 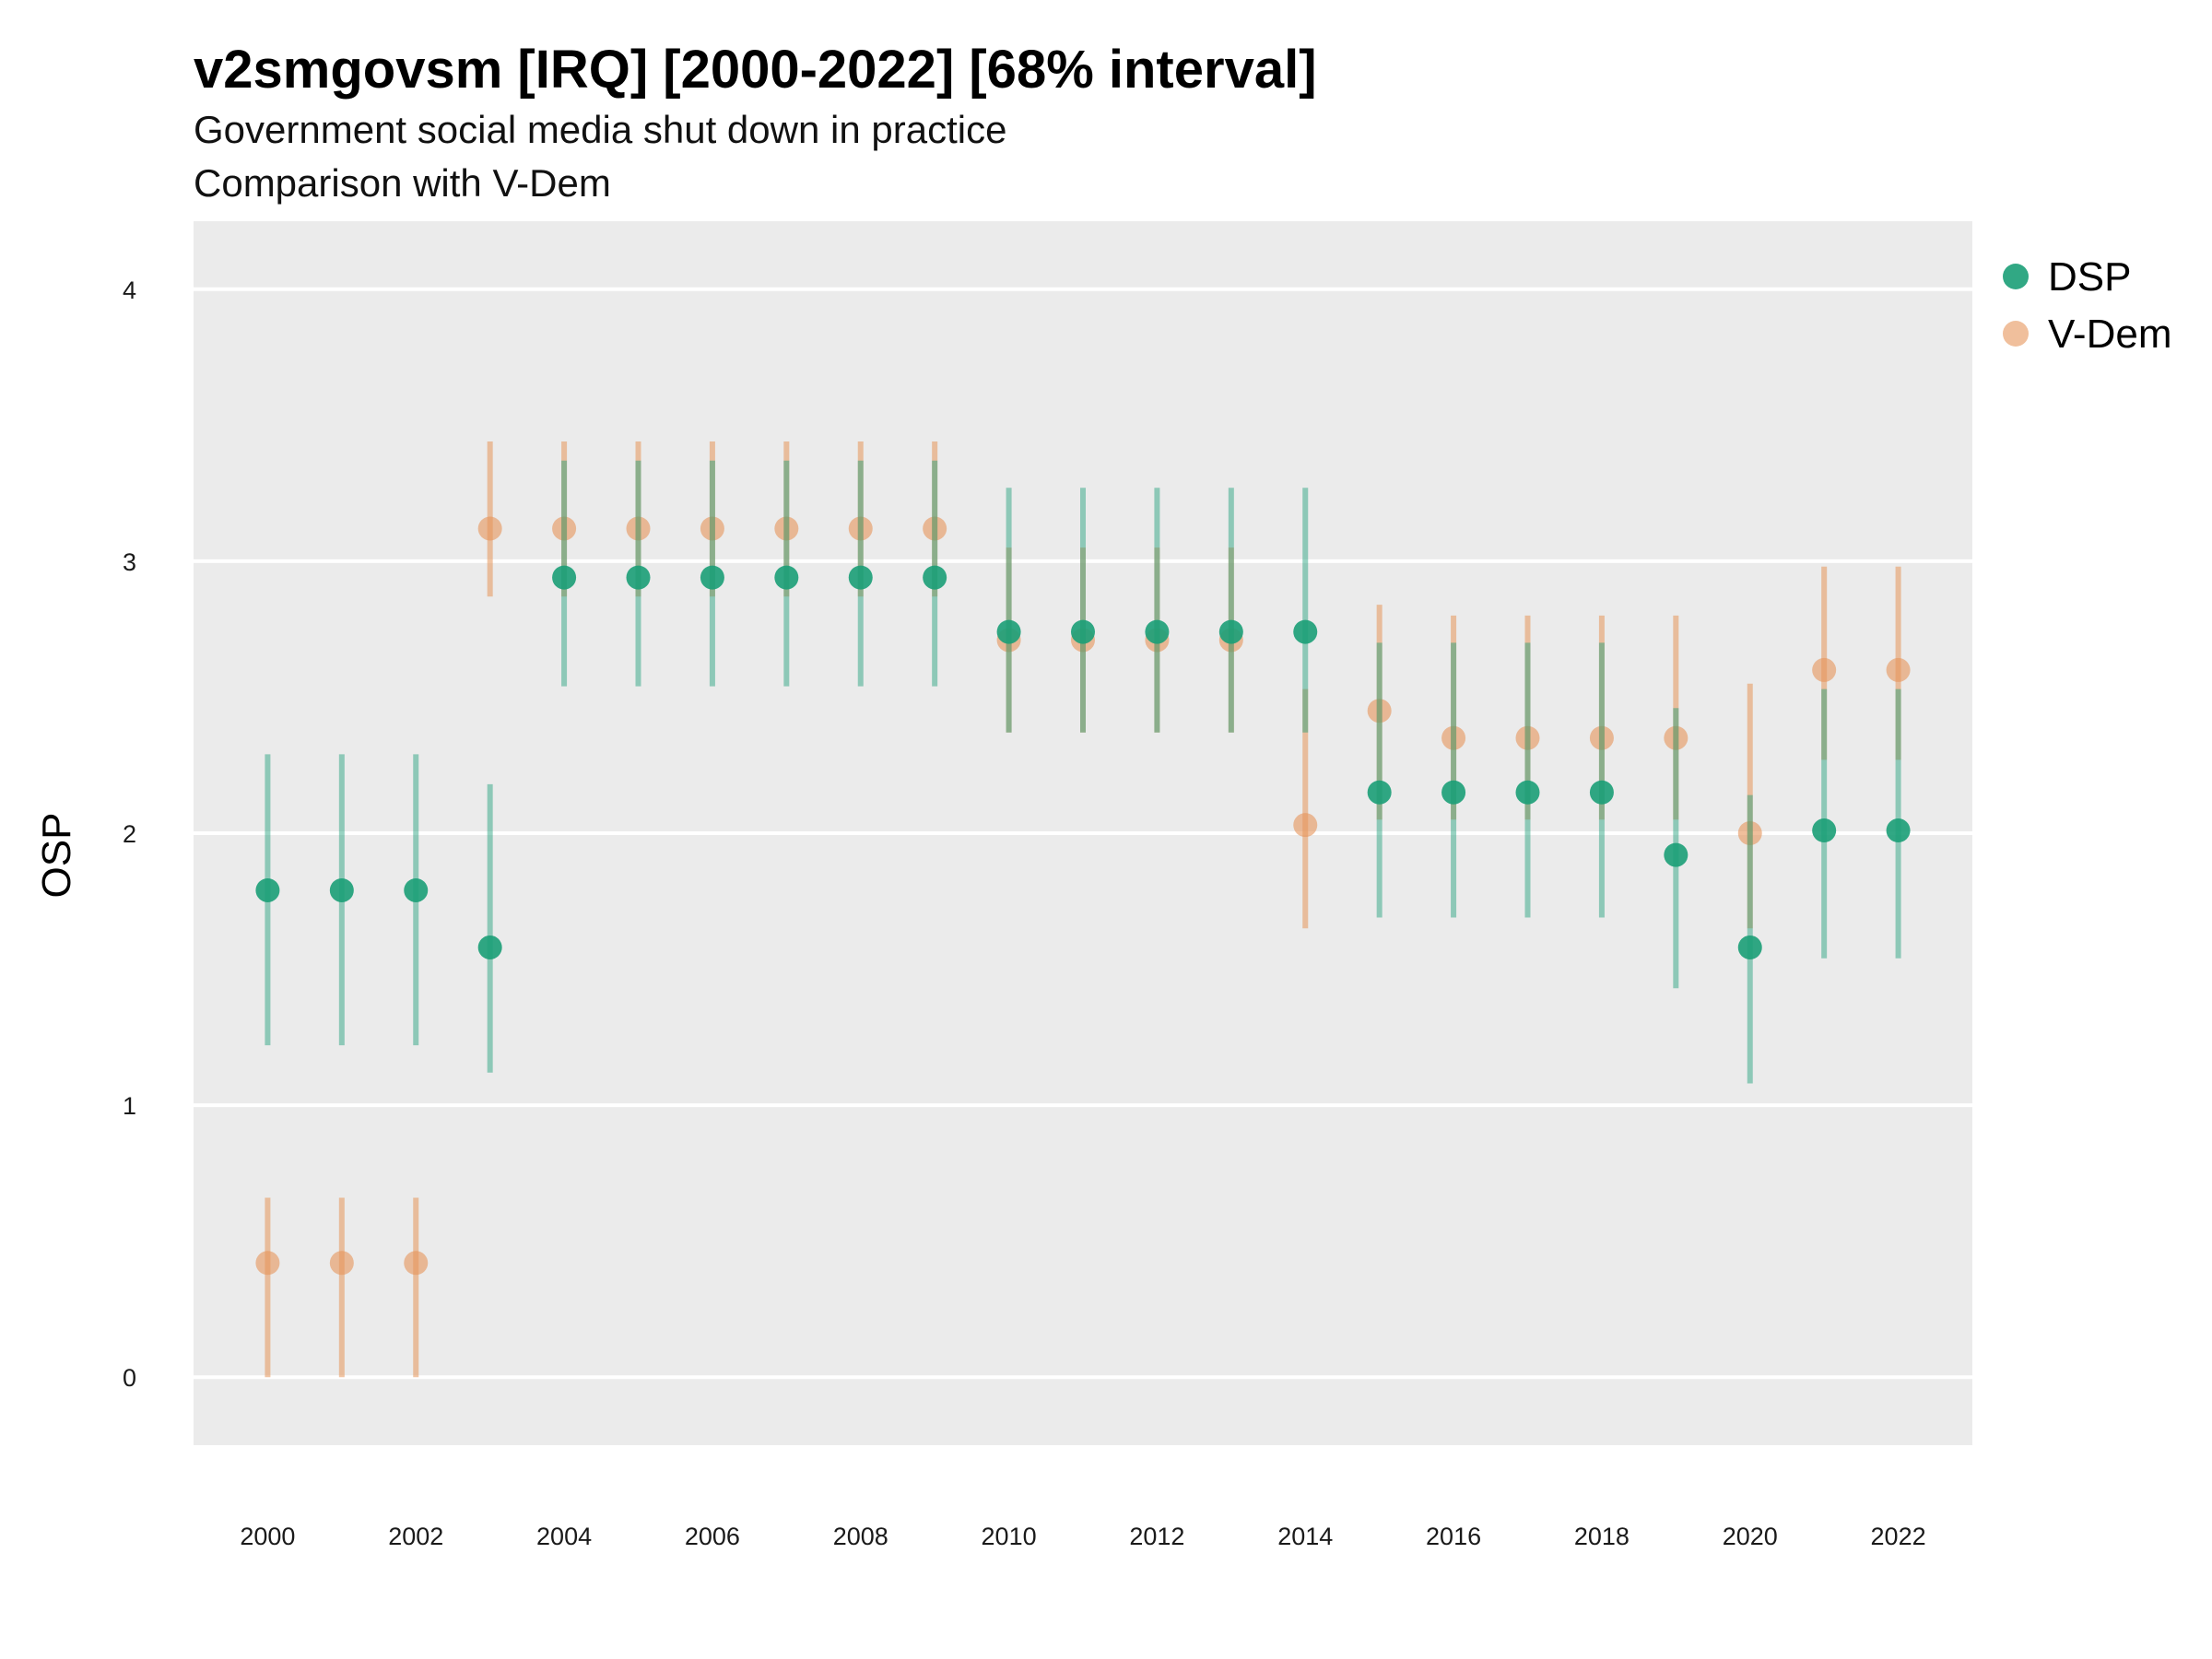 What do you see at coordinates (267, 1536) in the screenshot?
I see `x-tick-label: 2000` at bounding box center [267, 1536].